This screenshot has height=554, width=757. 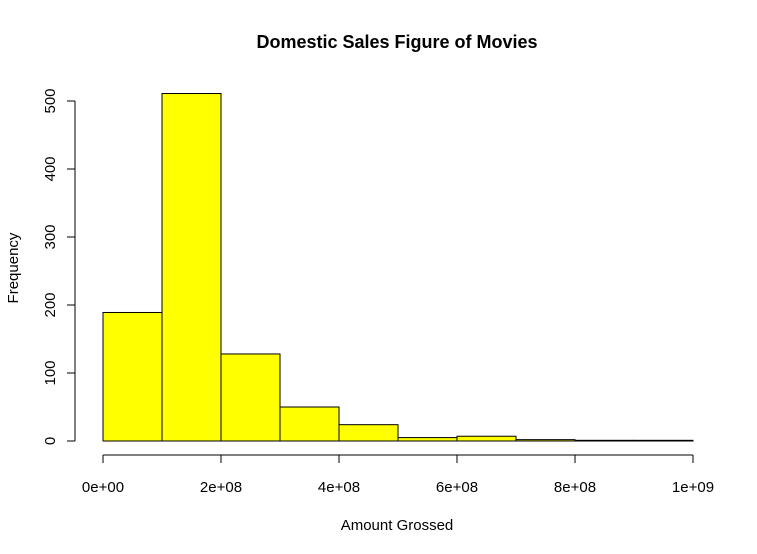 I want to click on x-tick-label: 4e+08, so click(x=339, y=487).